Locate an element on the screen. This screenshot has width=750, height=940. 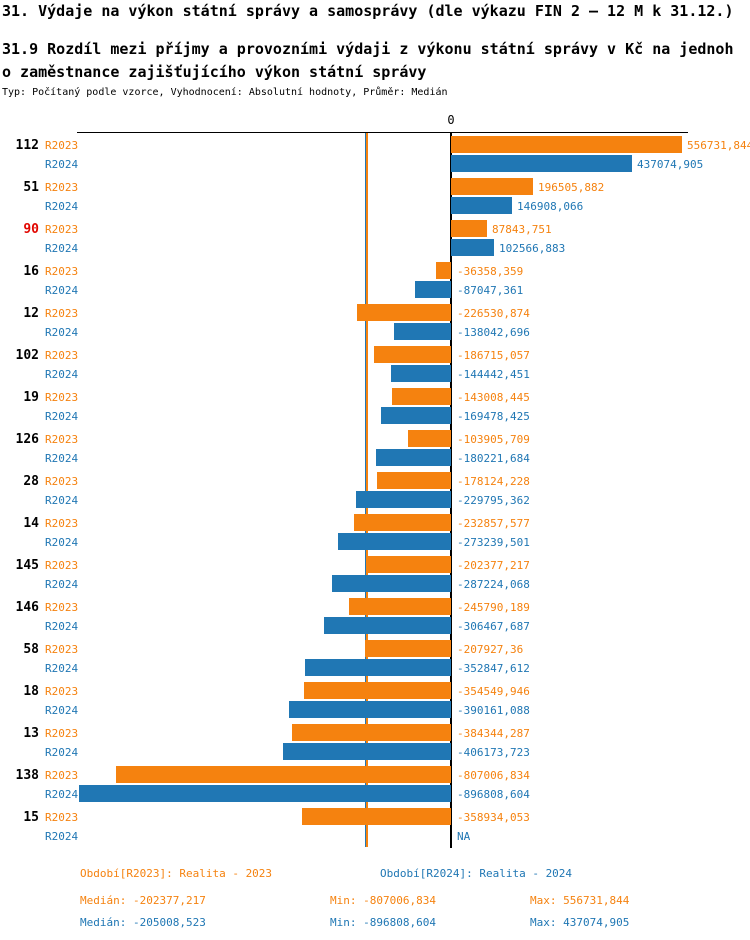
value-label-r2023: 196505,882 is located at coordinates (571, 187).